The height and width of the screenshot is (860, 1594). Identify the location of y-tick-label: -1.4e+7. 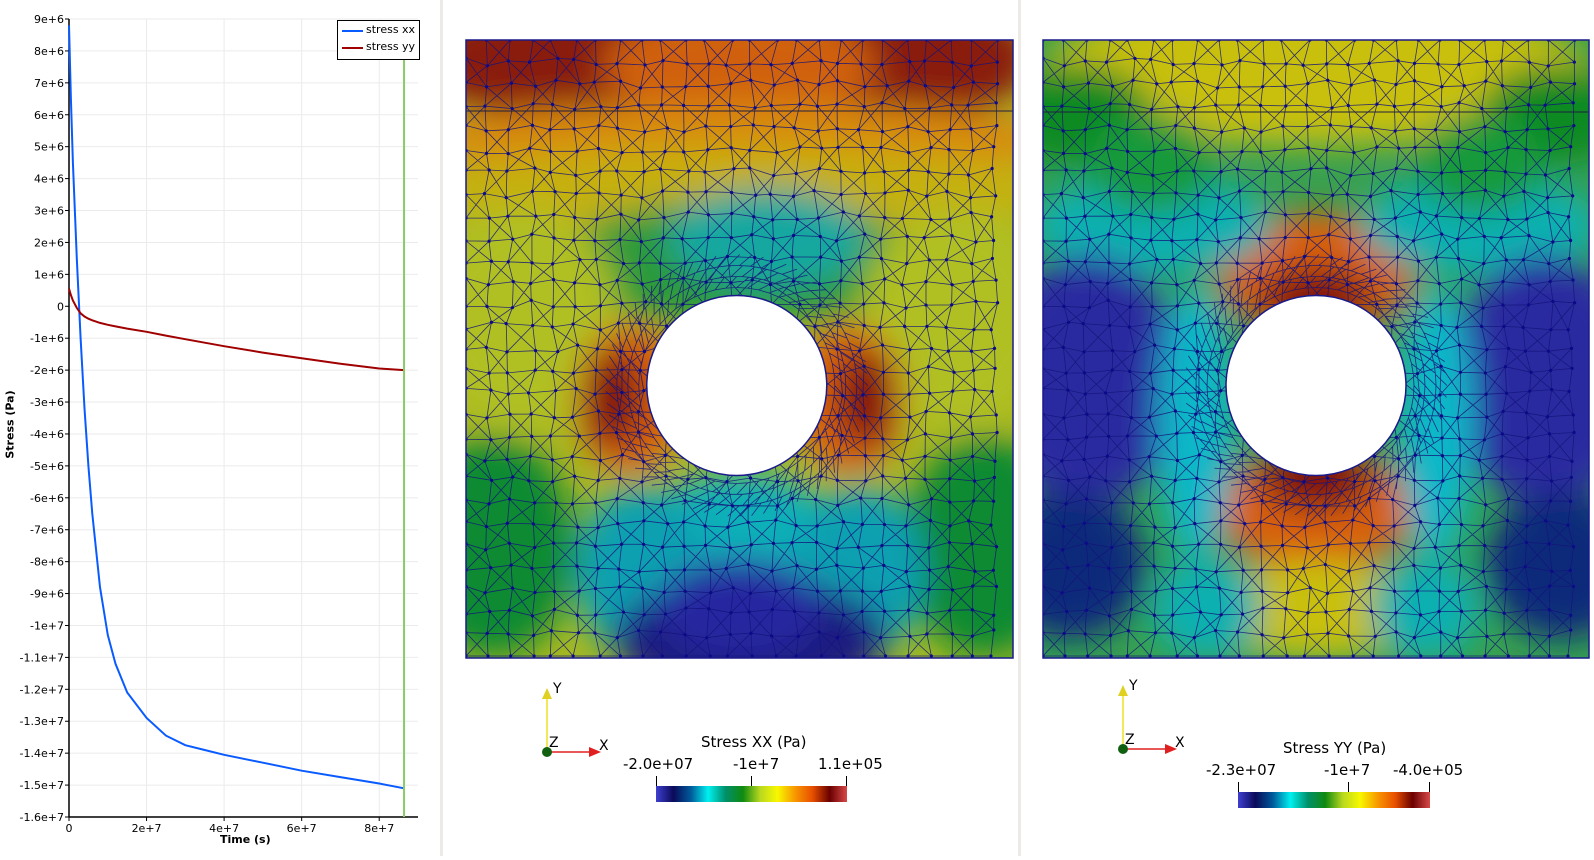
(42, 753).